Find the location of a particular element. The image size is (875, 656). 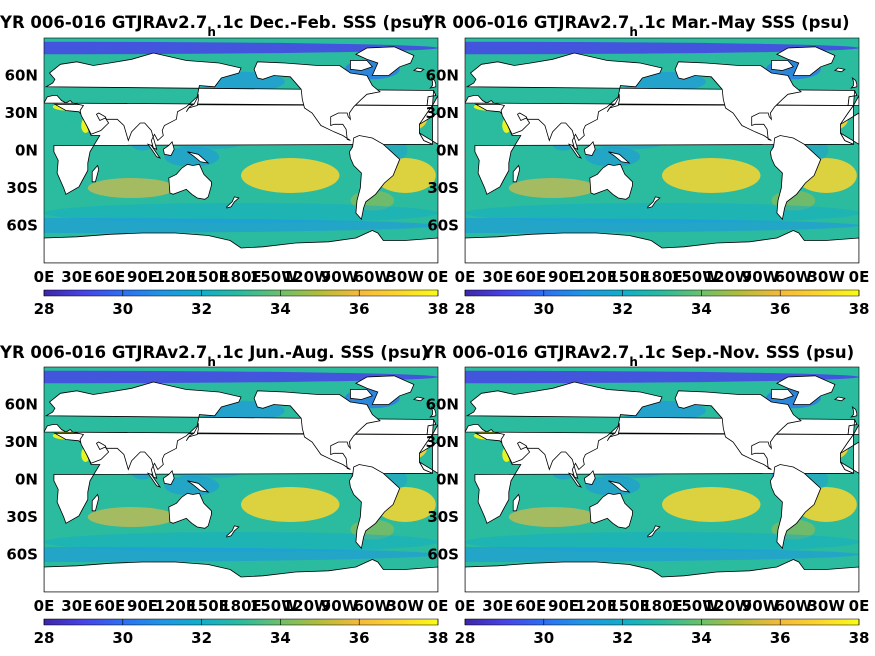

land-iberia is located at coordinates (853, 427).